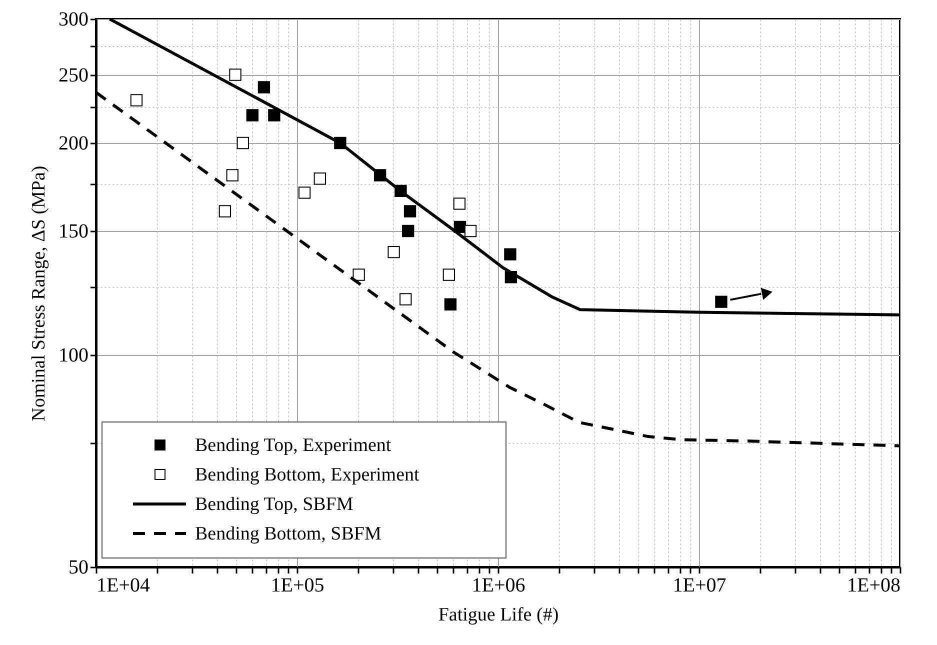 The height and width of the screenshot is (645, 937). Describe the element at coordinates (873, 585) in the screenshot. I see `x-tick-label: 1E+08` at that location.